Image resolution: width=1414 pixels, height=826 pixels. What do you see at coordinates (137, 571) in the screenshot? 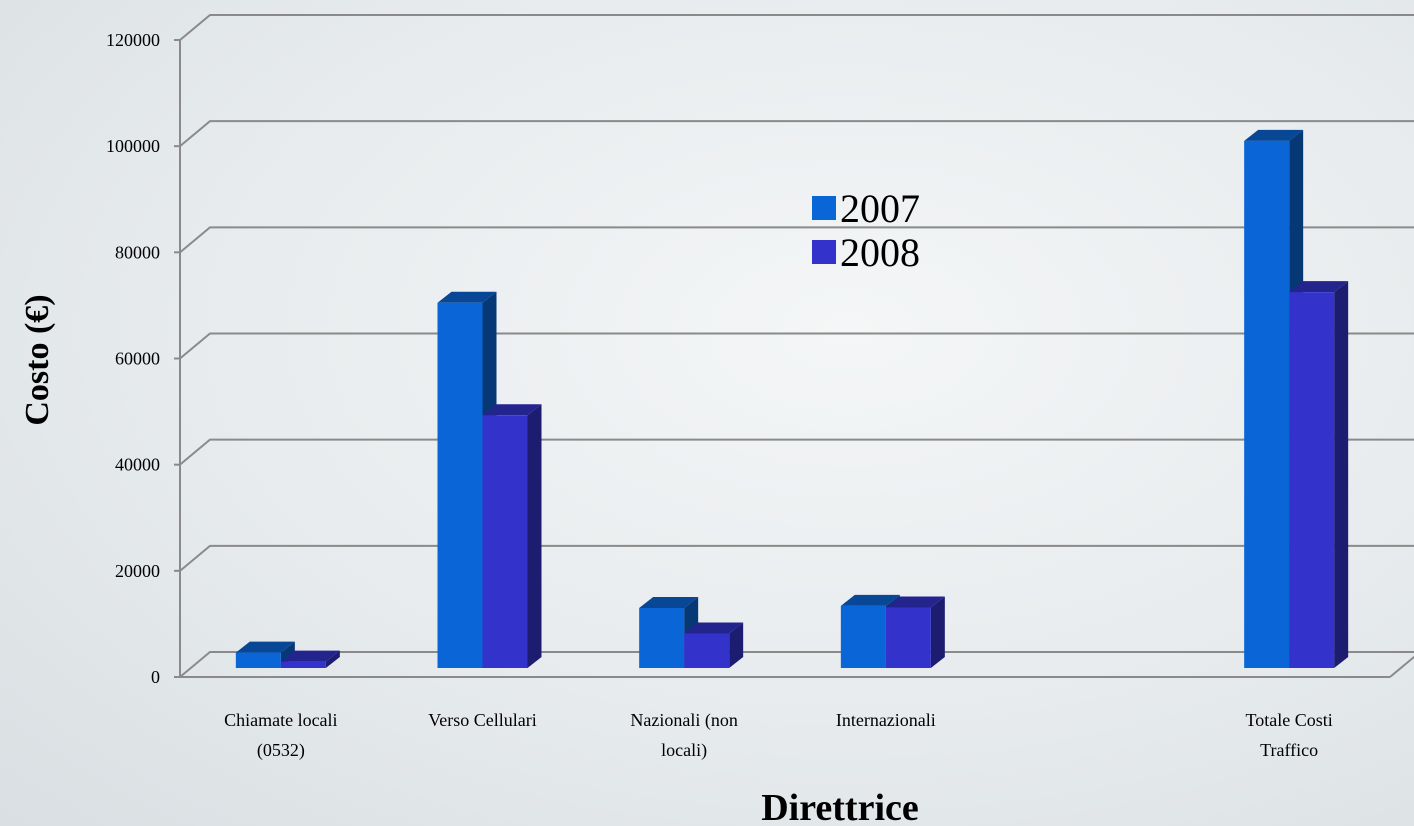
I see `y-tick-label: 20000` at bounding box center [137, 571].